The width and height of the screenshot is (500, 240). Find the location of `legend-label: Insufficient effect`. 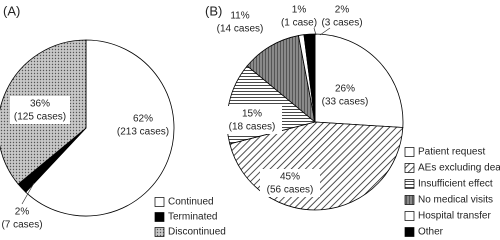

legend-label: Insufficient effect is located at coordinates (455, 184).